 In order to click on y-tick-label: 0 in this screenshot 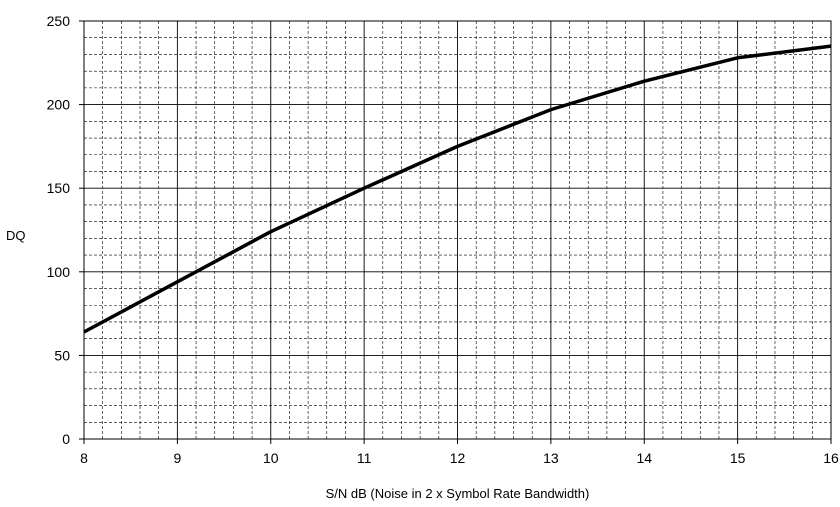, I will do `click(66, 439)`.